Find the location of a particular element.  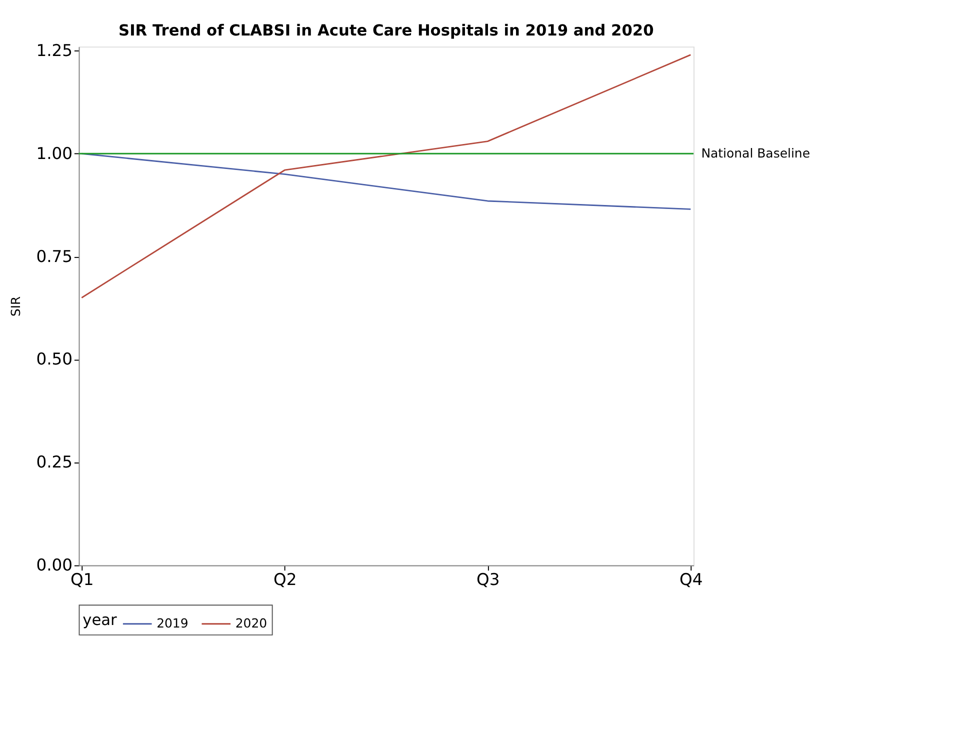

x-tick-label: Q2 is located at coordinates (285, 579).